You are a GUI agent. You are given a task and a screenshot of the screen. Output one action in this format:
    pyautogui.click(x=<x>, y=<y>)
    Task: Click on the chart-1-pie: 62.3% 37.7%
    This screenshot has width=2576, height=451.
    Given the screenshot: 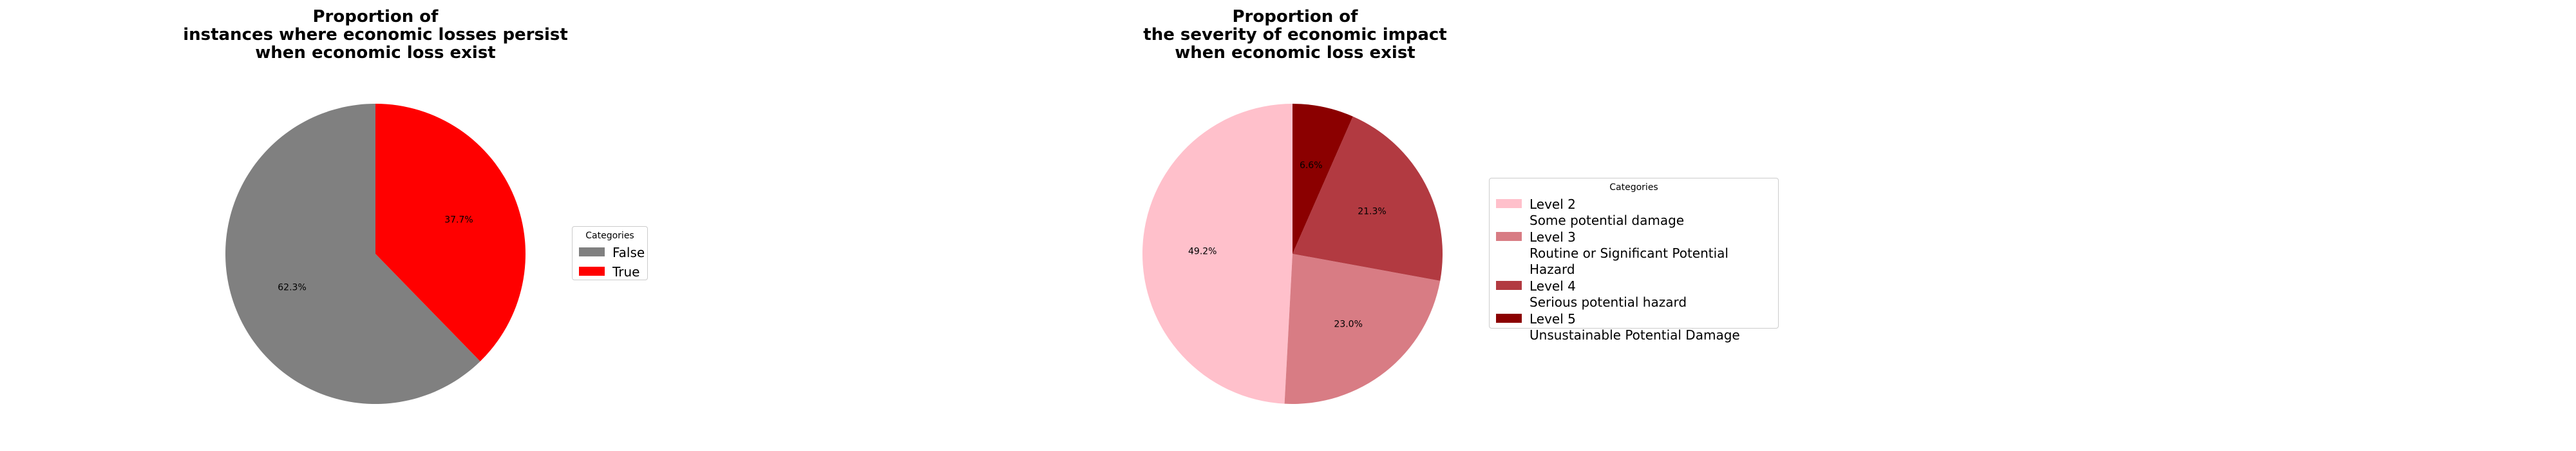 What is the action you would take?
    pyautogui.click(x=375, y=254)
    